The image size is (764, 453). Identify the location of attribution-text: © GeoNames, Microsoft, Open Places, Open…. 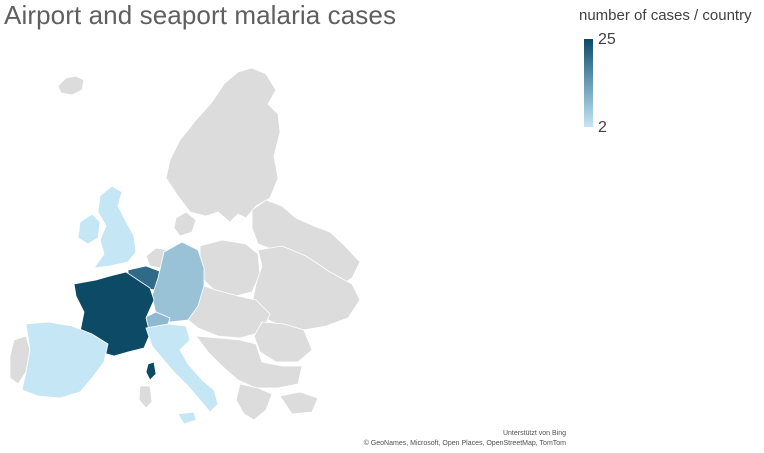
(464, 443).